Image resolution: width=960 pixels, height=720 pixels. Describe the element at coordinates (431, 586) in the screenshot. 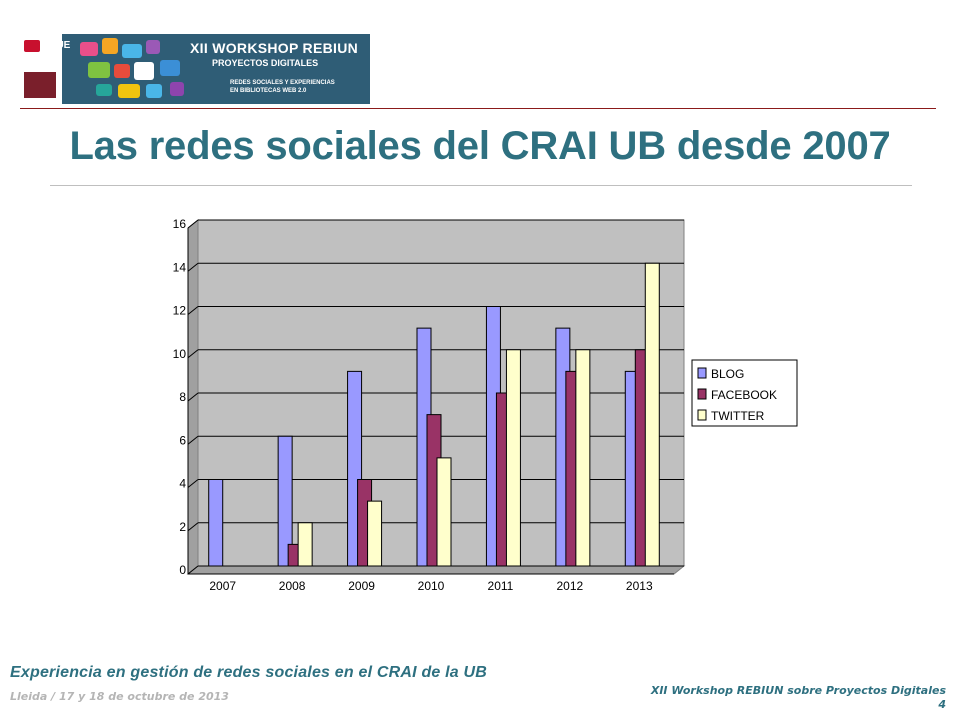

I see `x-tick-label: 2010` at that location.